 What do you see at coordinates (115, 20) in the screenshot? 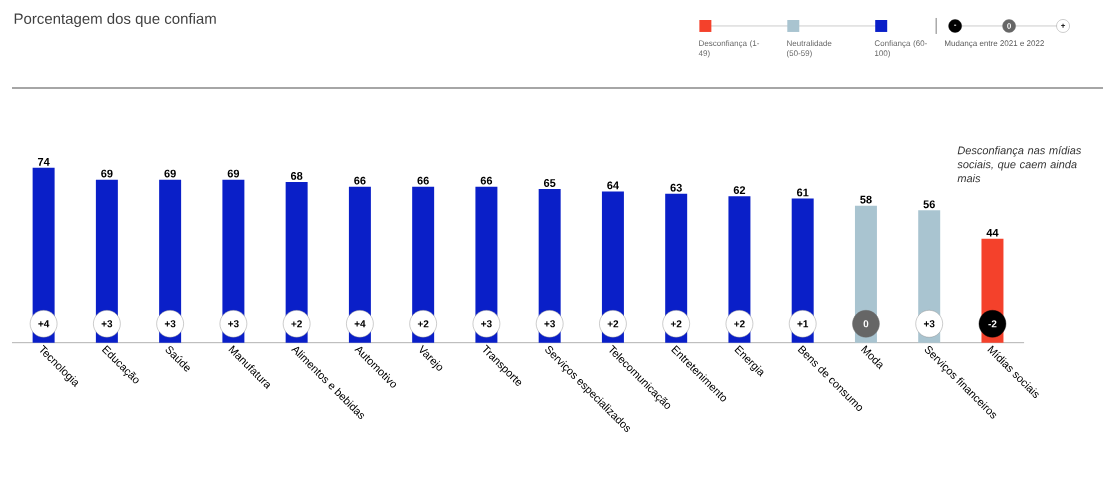
I see `chart-title: Porcentagem dos que confiam` at bounding box center [115, 20].